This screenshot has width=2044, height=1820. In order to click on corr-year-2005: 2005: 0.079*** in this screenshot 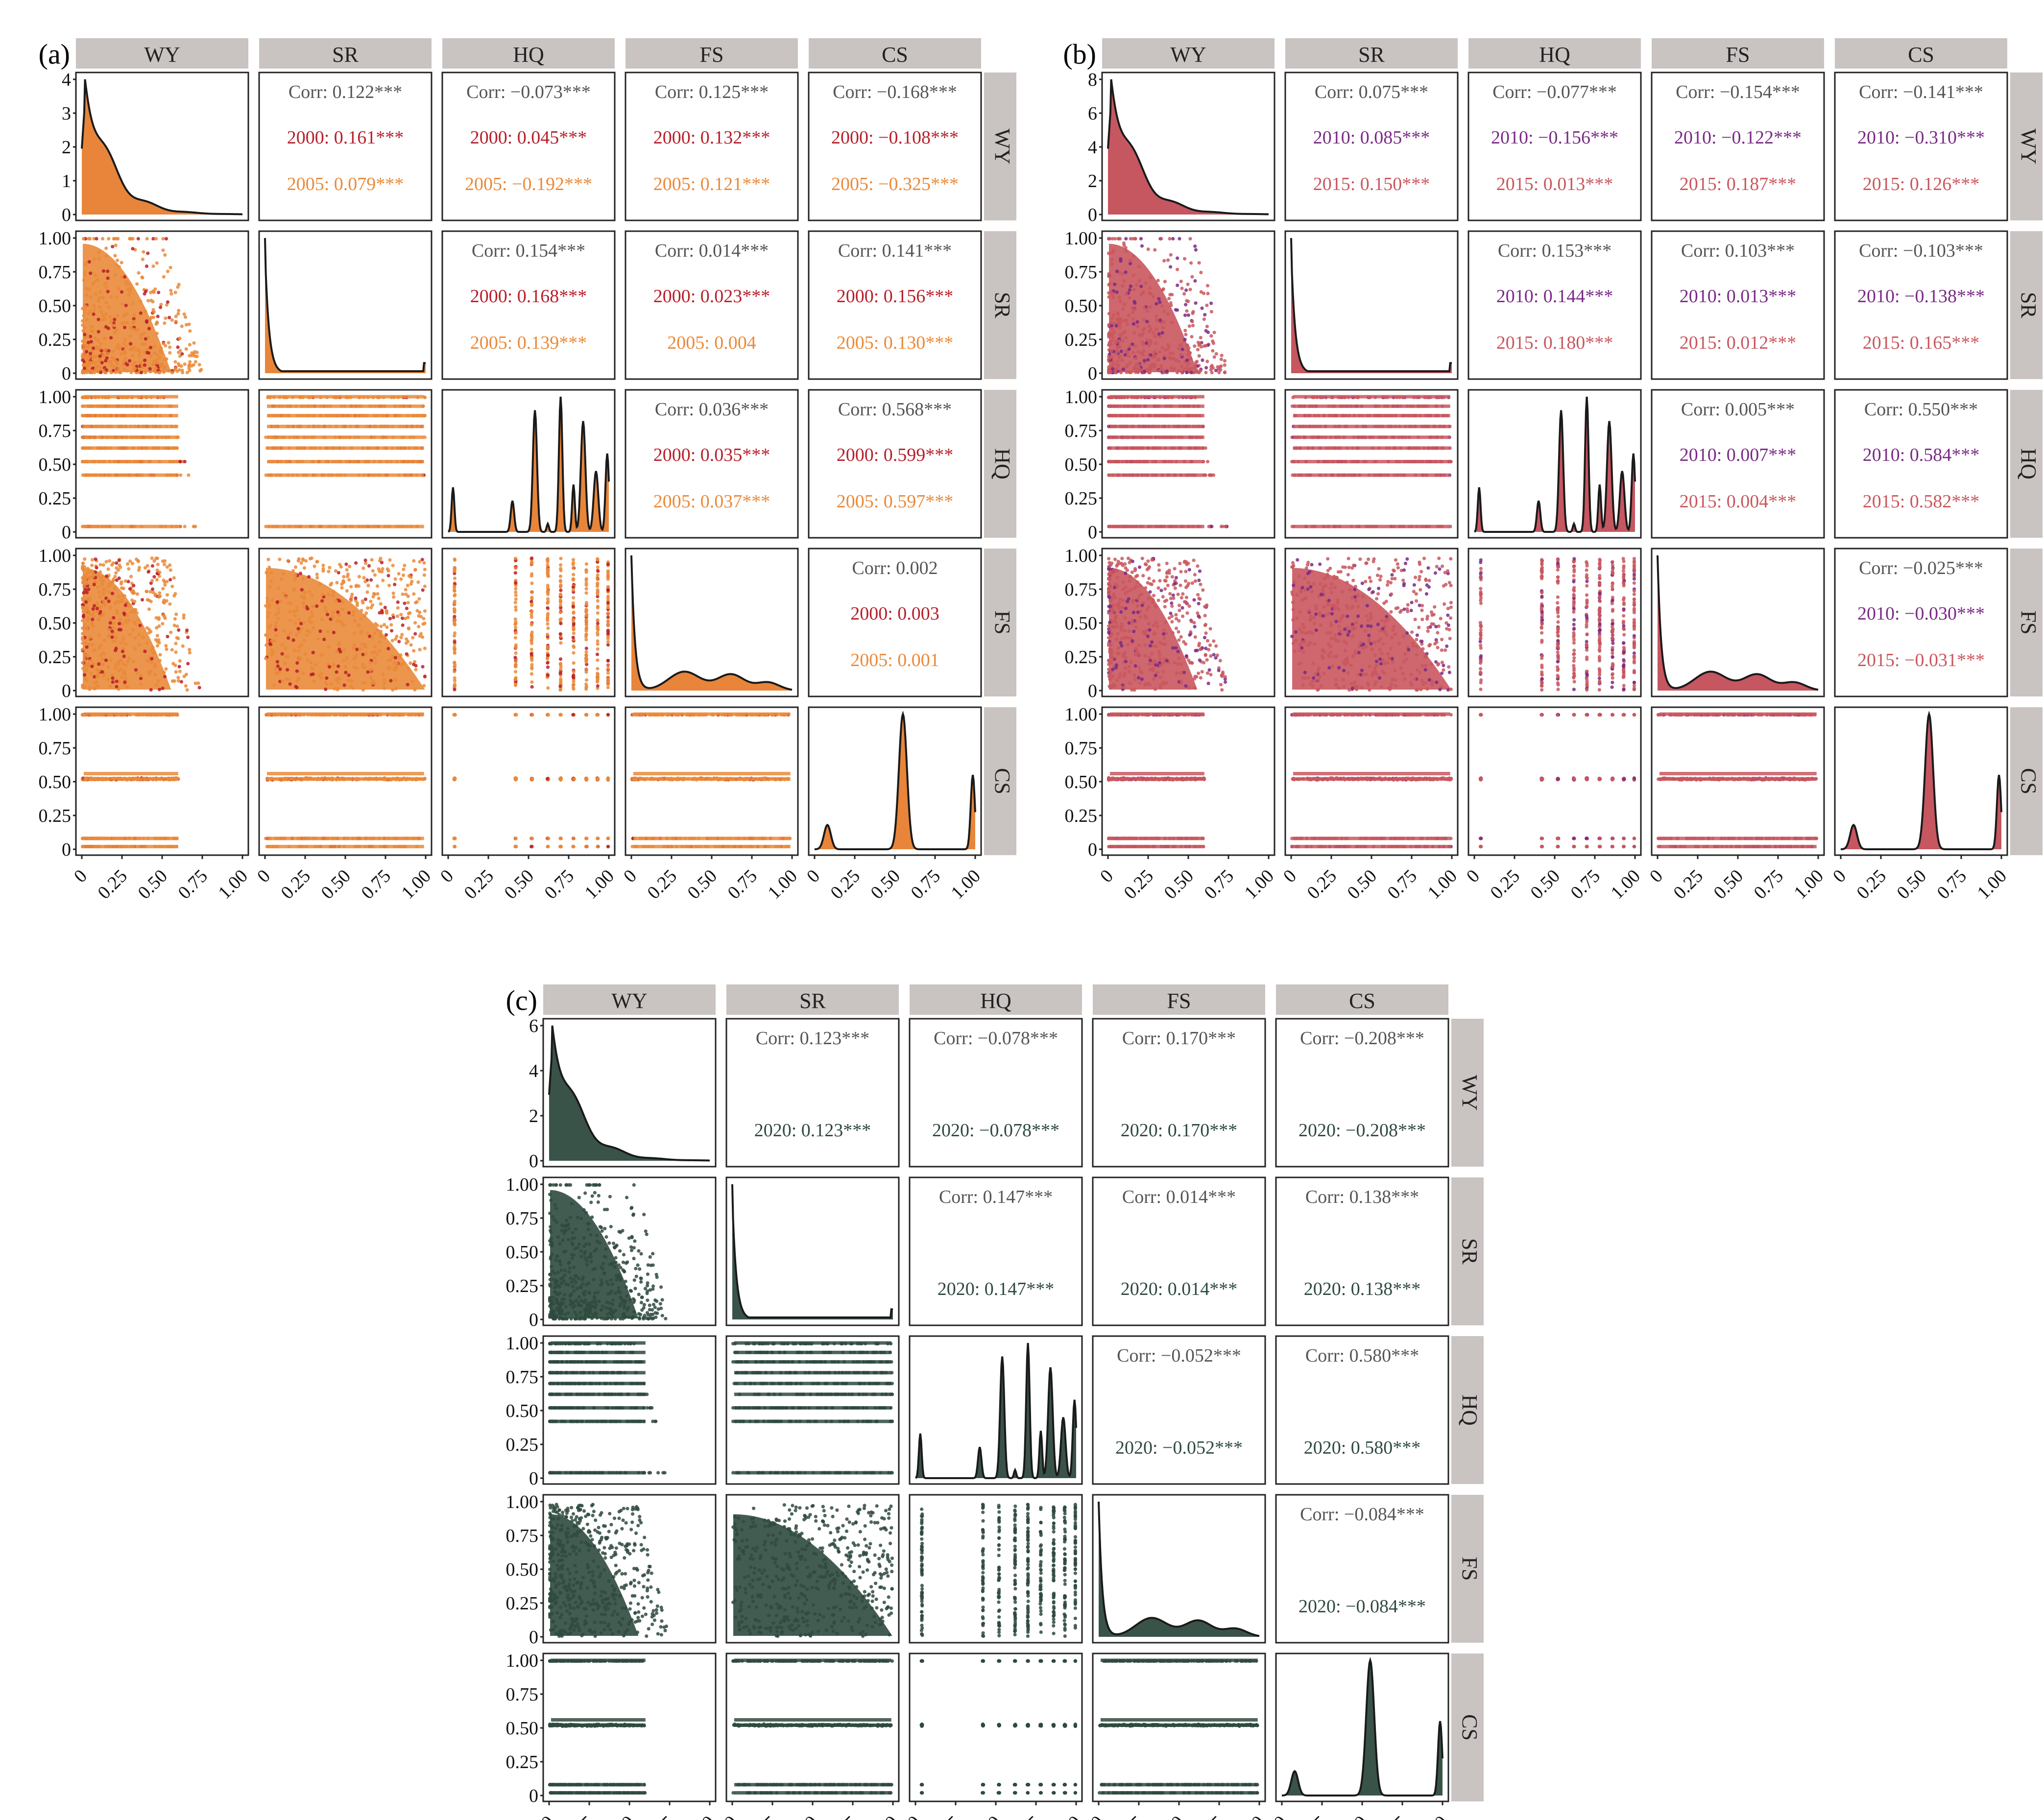, I will do `click(346, 184)`.